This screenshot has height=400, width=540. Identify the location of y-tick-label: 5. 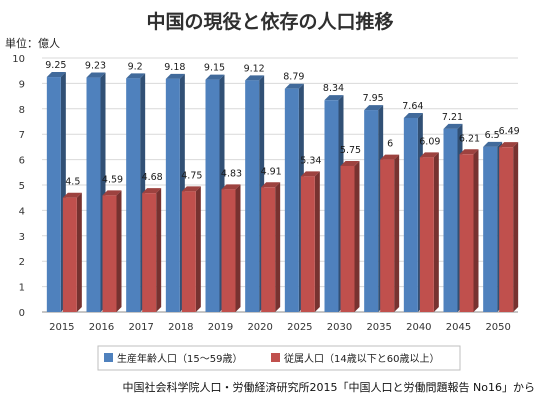
(22, 186).